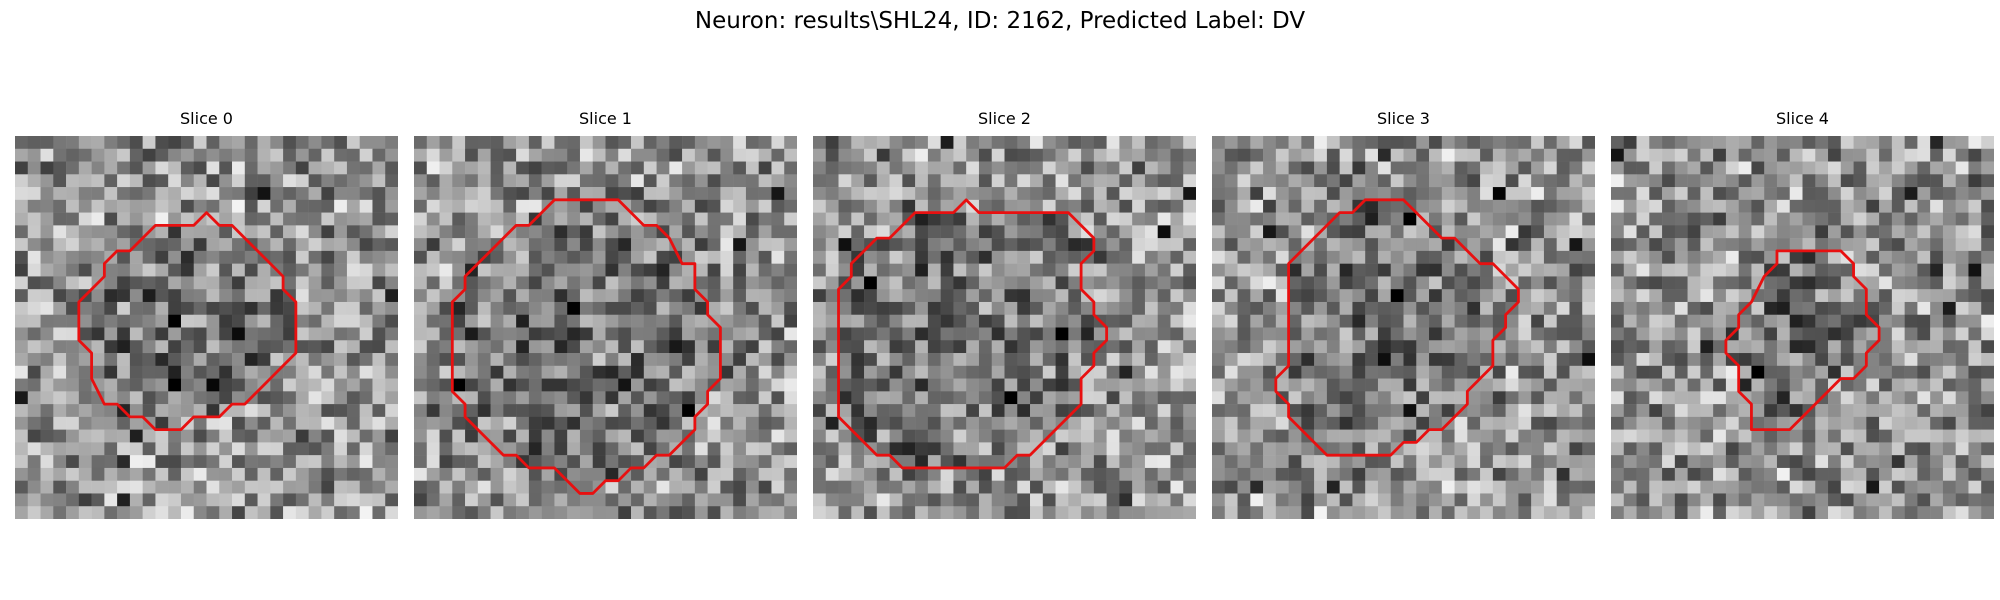  I want to click on slice-panel-3: Slice 3, so click(1403, 313).